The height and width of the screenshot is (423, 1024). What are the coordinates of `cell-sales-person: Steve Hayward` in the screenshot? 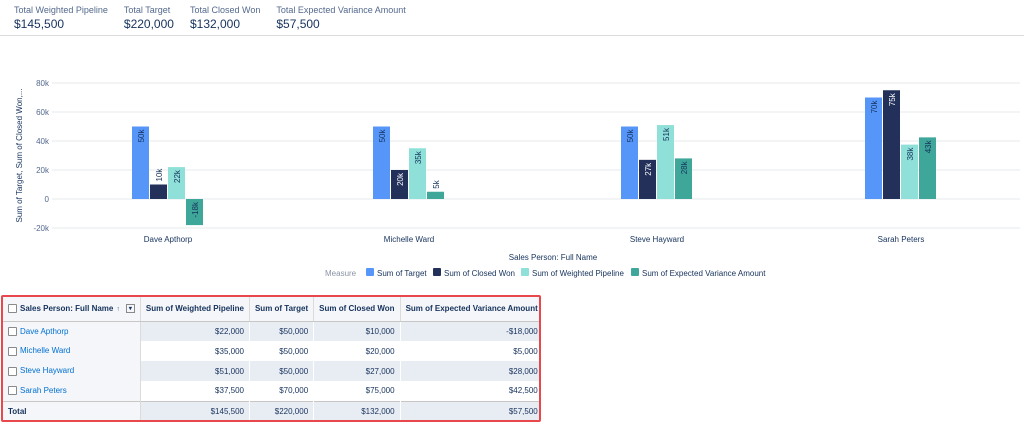 It's located at (72, 371).